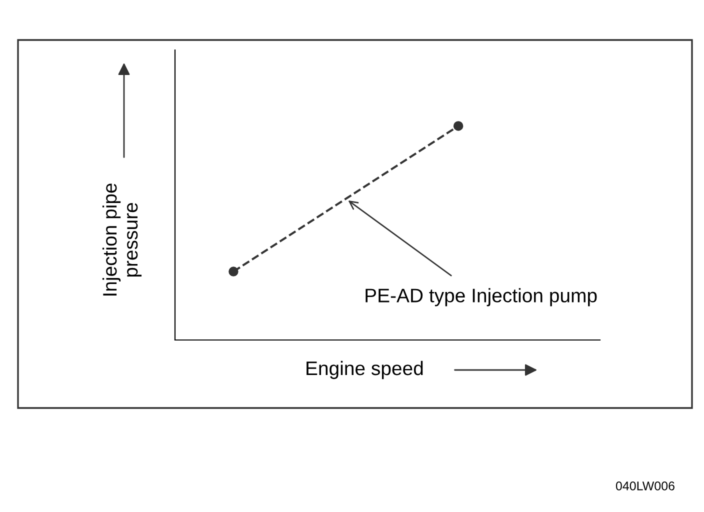 The width and height of the screenshot is (704, 512). What do you see at coordinates (364, 370) in the screenshot?
I see `x-axis-title: Engine speed` at bounding box center [364, 370].